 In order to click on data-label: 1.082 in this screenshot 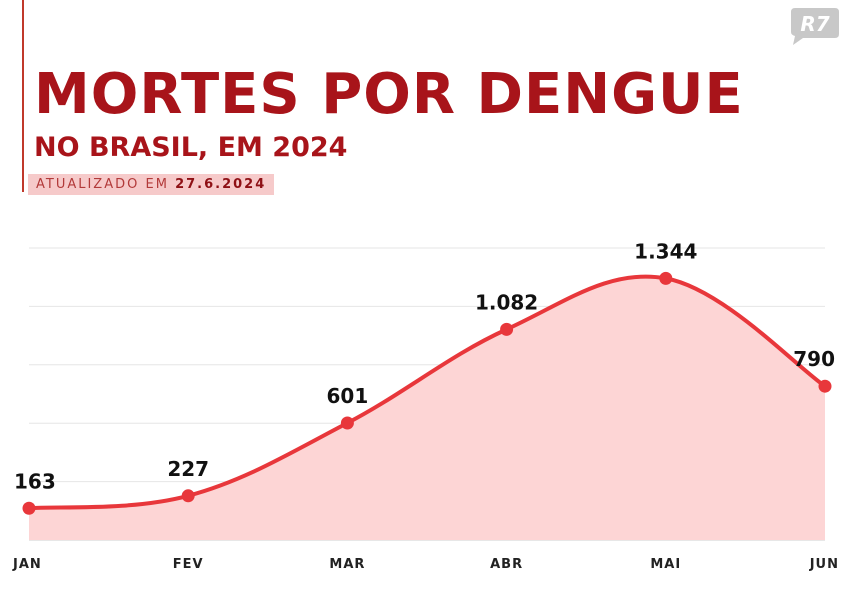, I will do `click(506, 302)`.